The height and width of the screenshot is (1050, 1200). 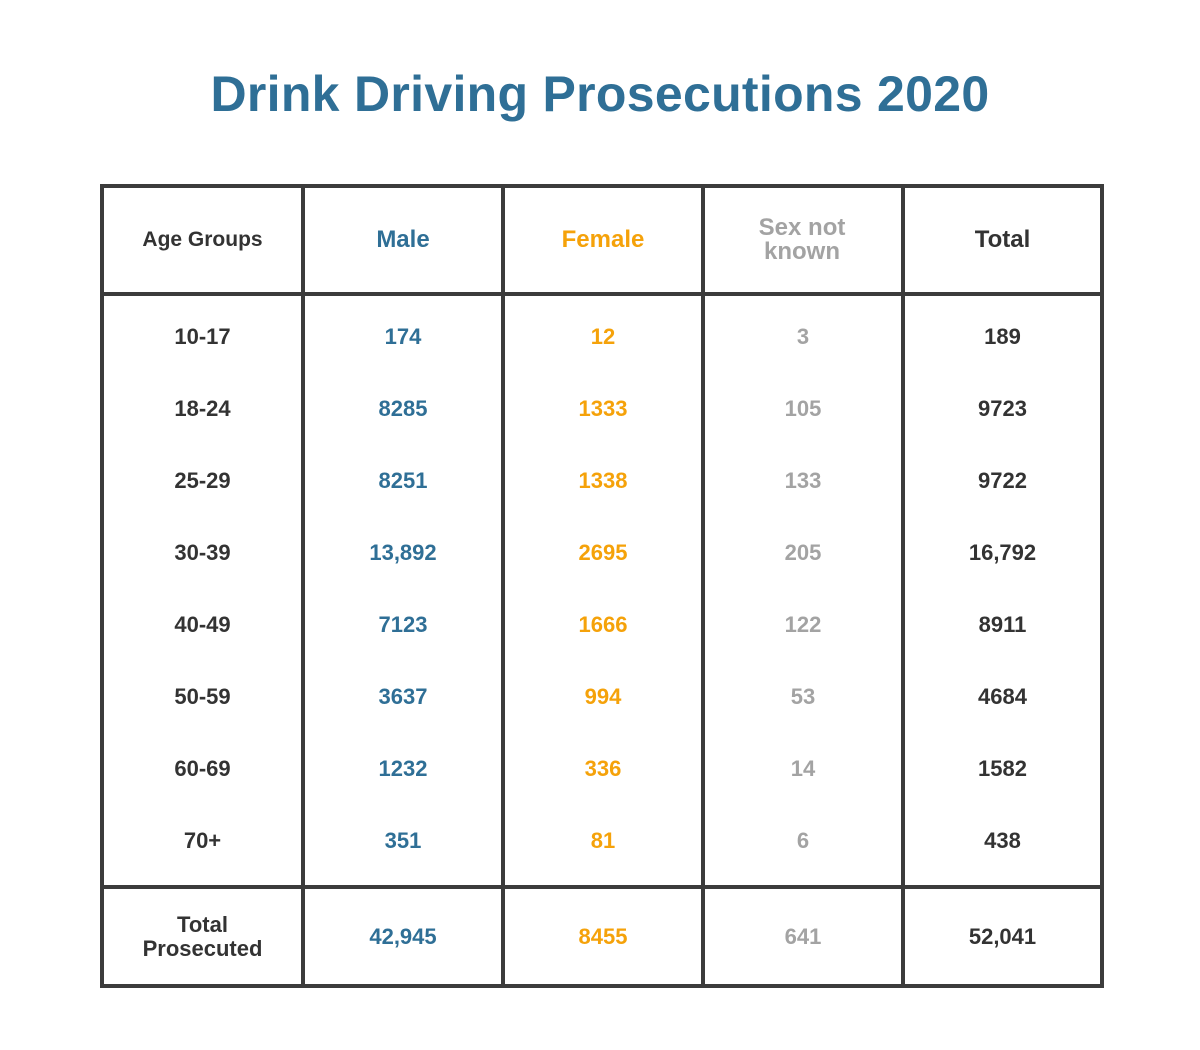 I want to click on cell-female: 12, so click(x=603, y=336).